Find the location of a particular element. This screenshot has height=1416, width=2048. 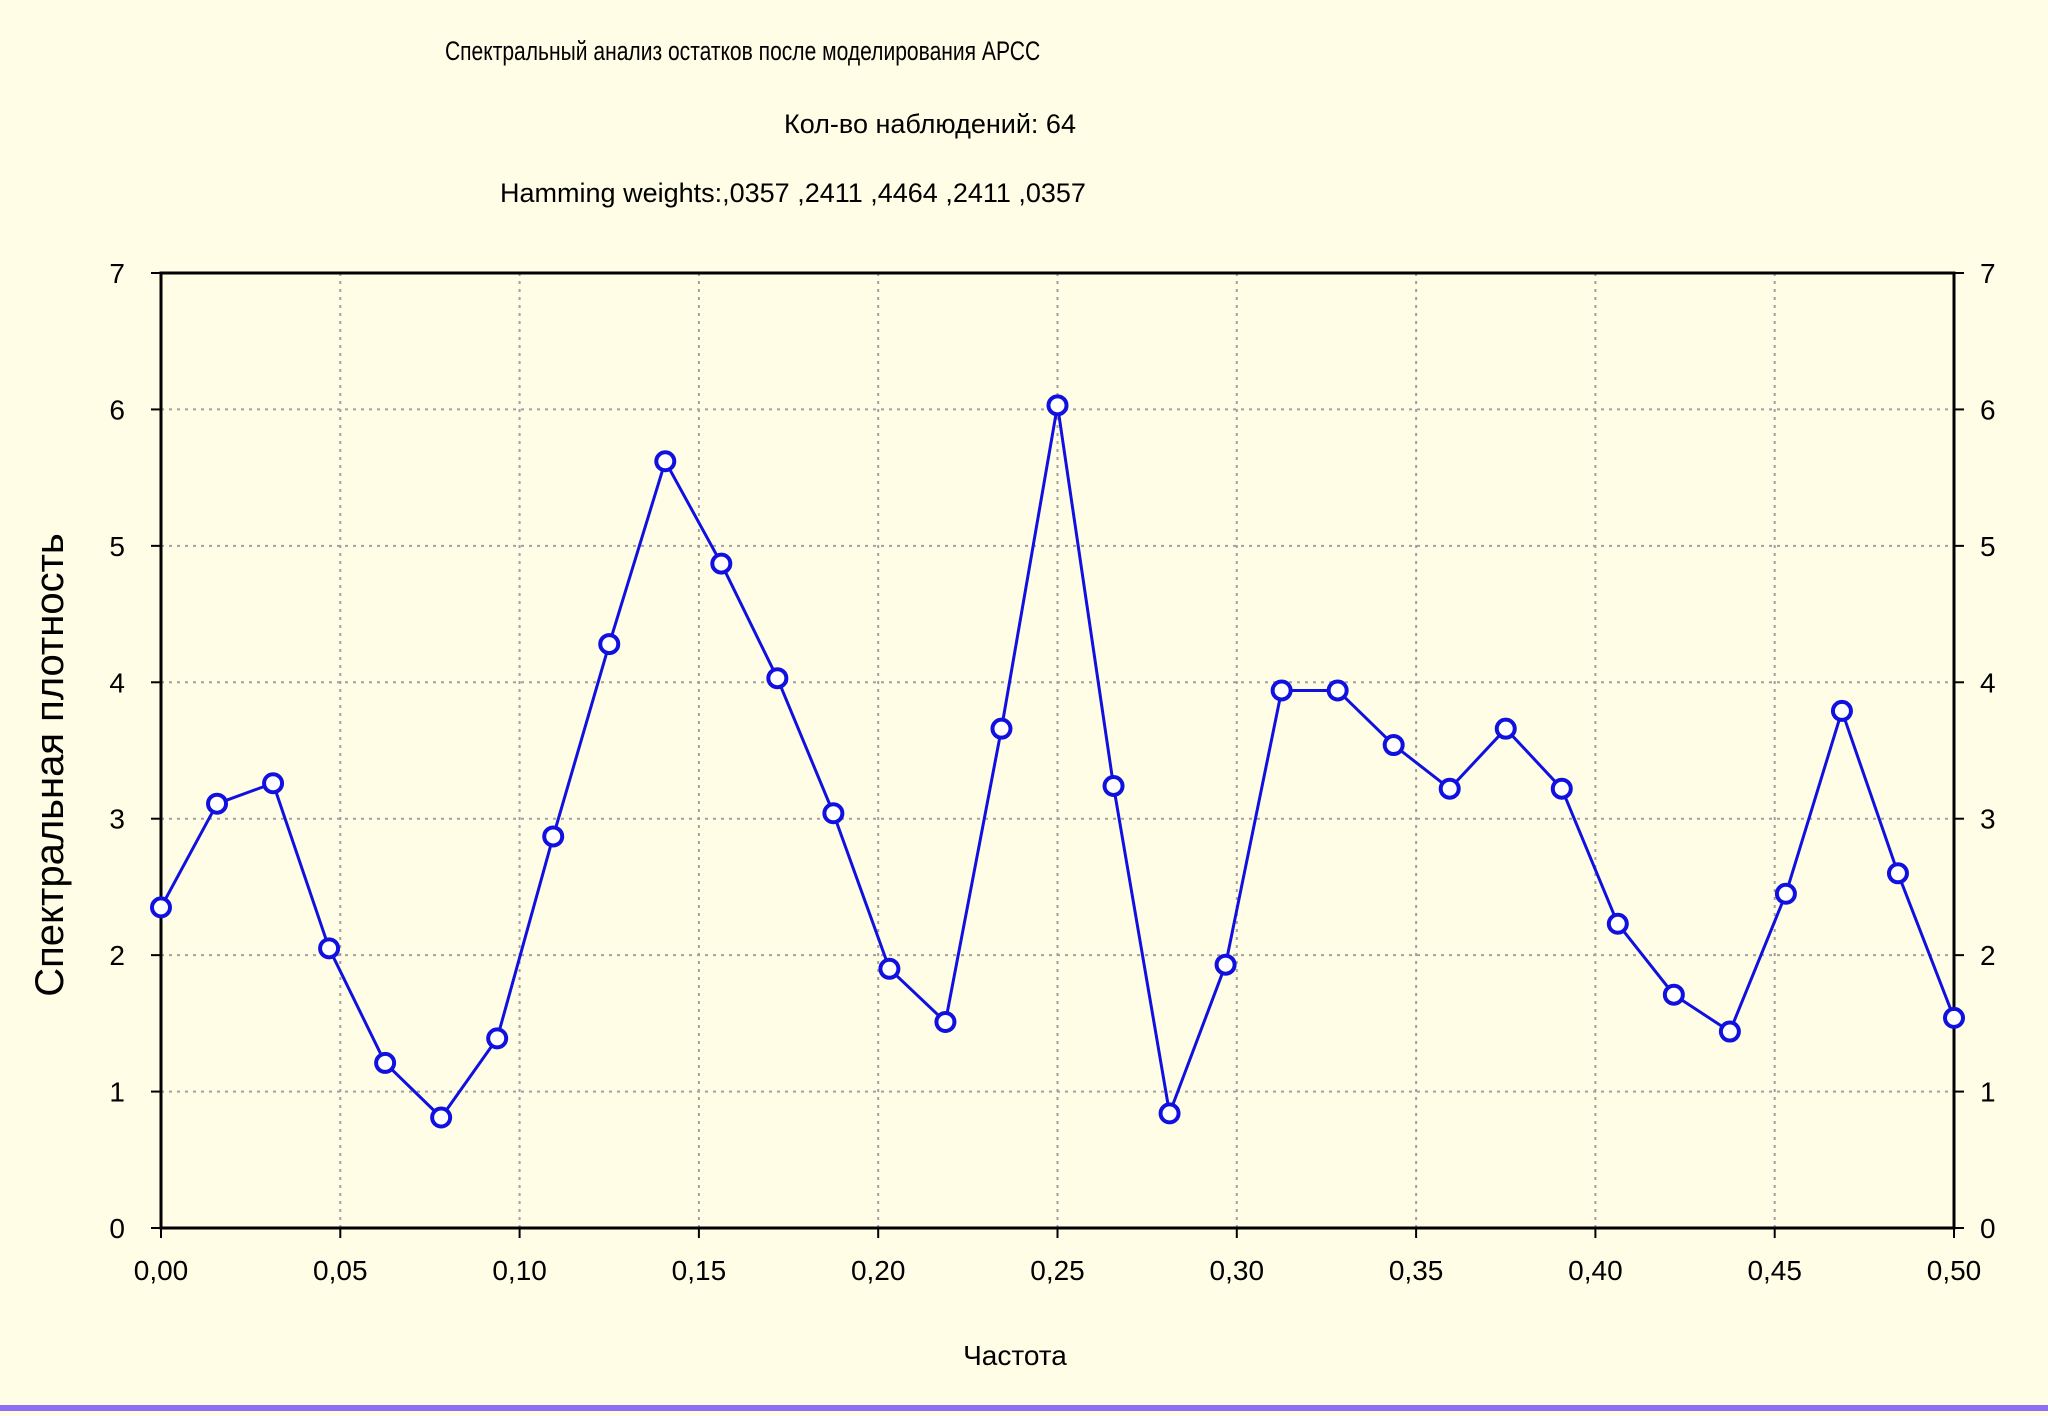

x-tick-label: 0,00 is located at coordinates (161, 1270).